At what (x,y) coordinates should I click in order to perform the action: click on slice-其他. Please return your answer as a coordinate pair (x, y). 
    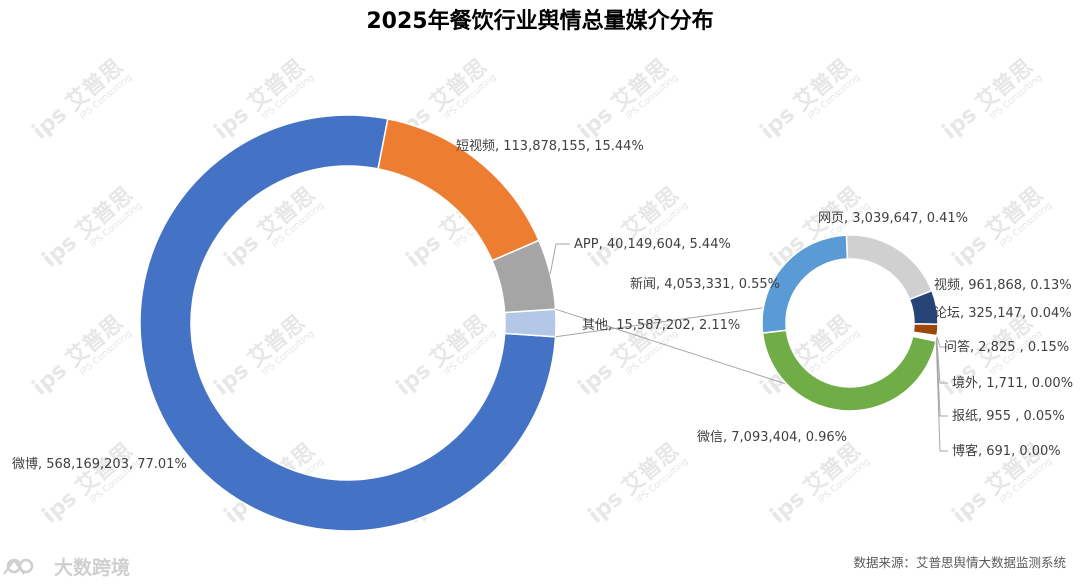
    Looking at the image, I should click on (530, 323).